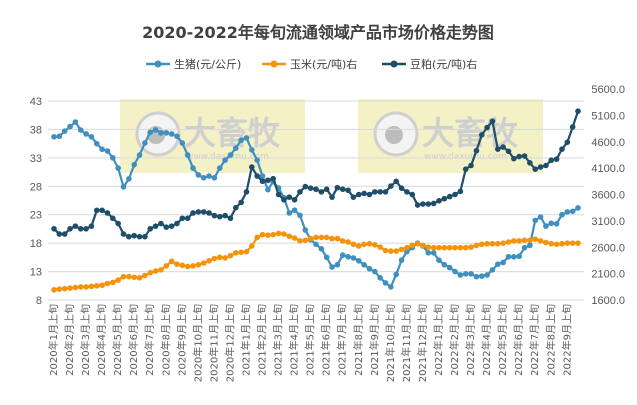 The height and width of the screenshot is (405, 637). What do you see at coordinates (608, 90) in the screenshot?
I see `right-tick-label: 5600.0` at bounding box center [608, 90].